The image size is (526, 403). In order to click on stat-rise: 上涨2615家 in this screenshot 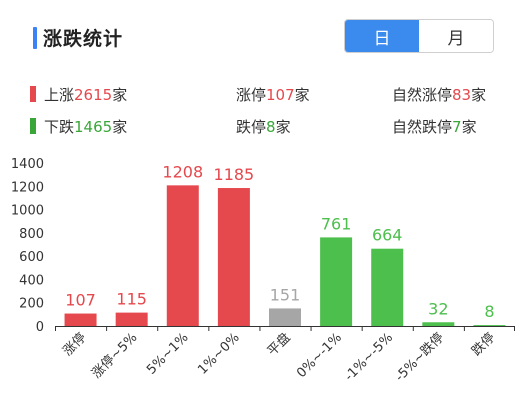, I will do `click(85, 94)`.